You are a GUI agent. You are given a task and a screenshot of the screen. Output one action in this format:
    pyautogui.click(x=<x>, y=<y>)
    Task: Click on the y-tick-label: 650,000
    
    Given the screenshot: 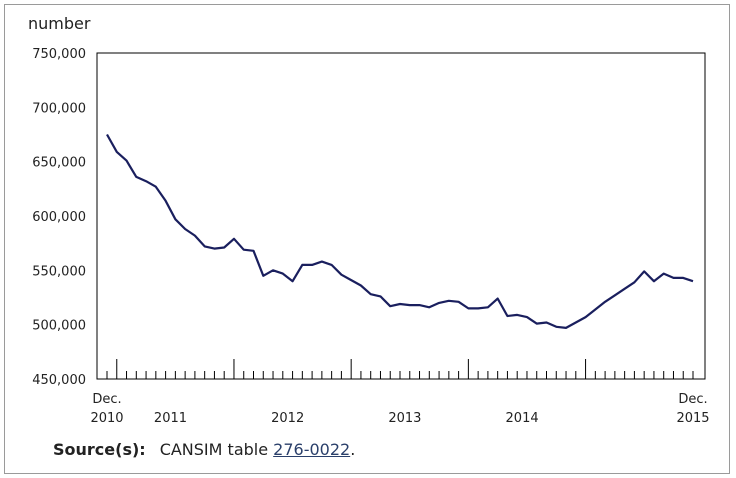 What is the action you would take?
    pyautogui.click(x=59, y=163)
    